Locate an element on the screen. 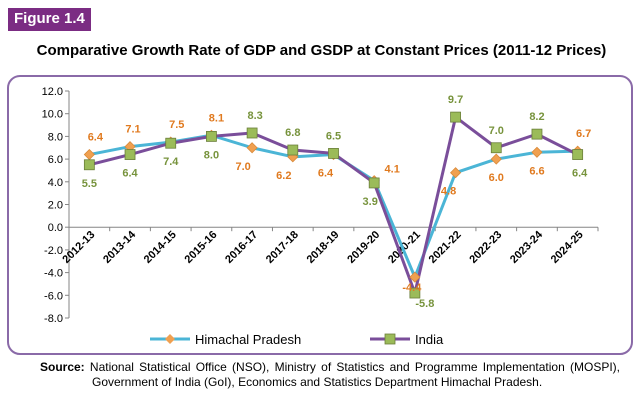 This screenshot has height=412, width=643. himachal-data-label: 4.1 is located at coordinates (392, 170).